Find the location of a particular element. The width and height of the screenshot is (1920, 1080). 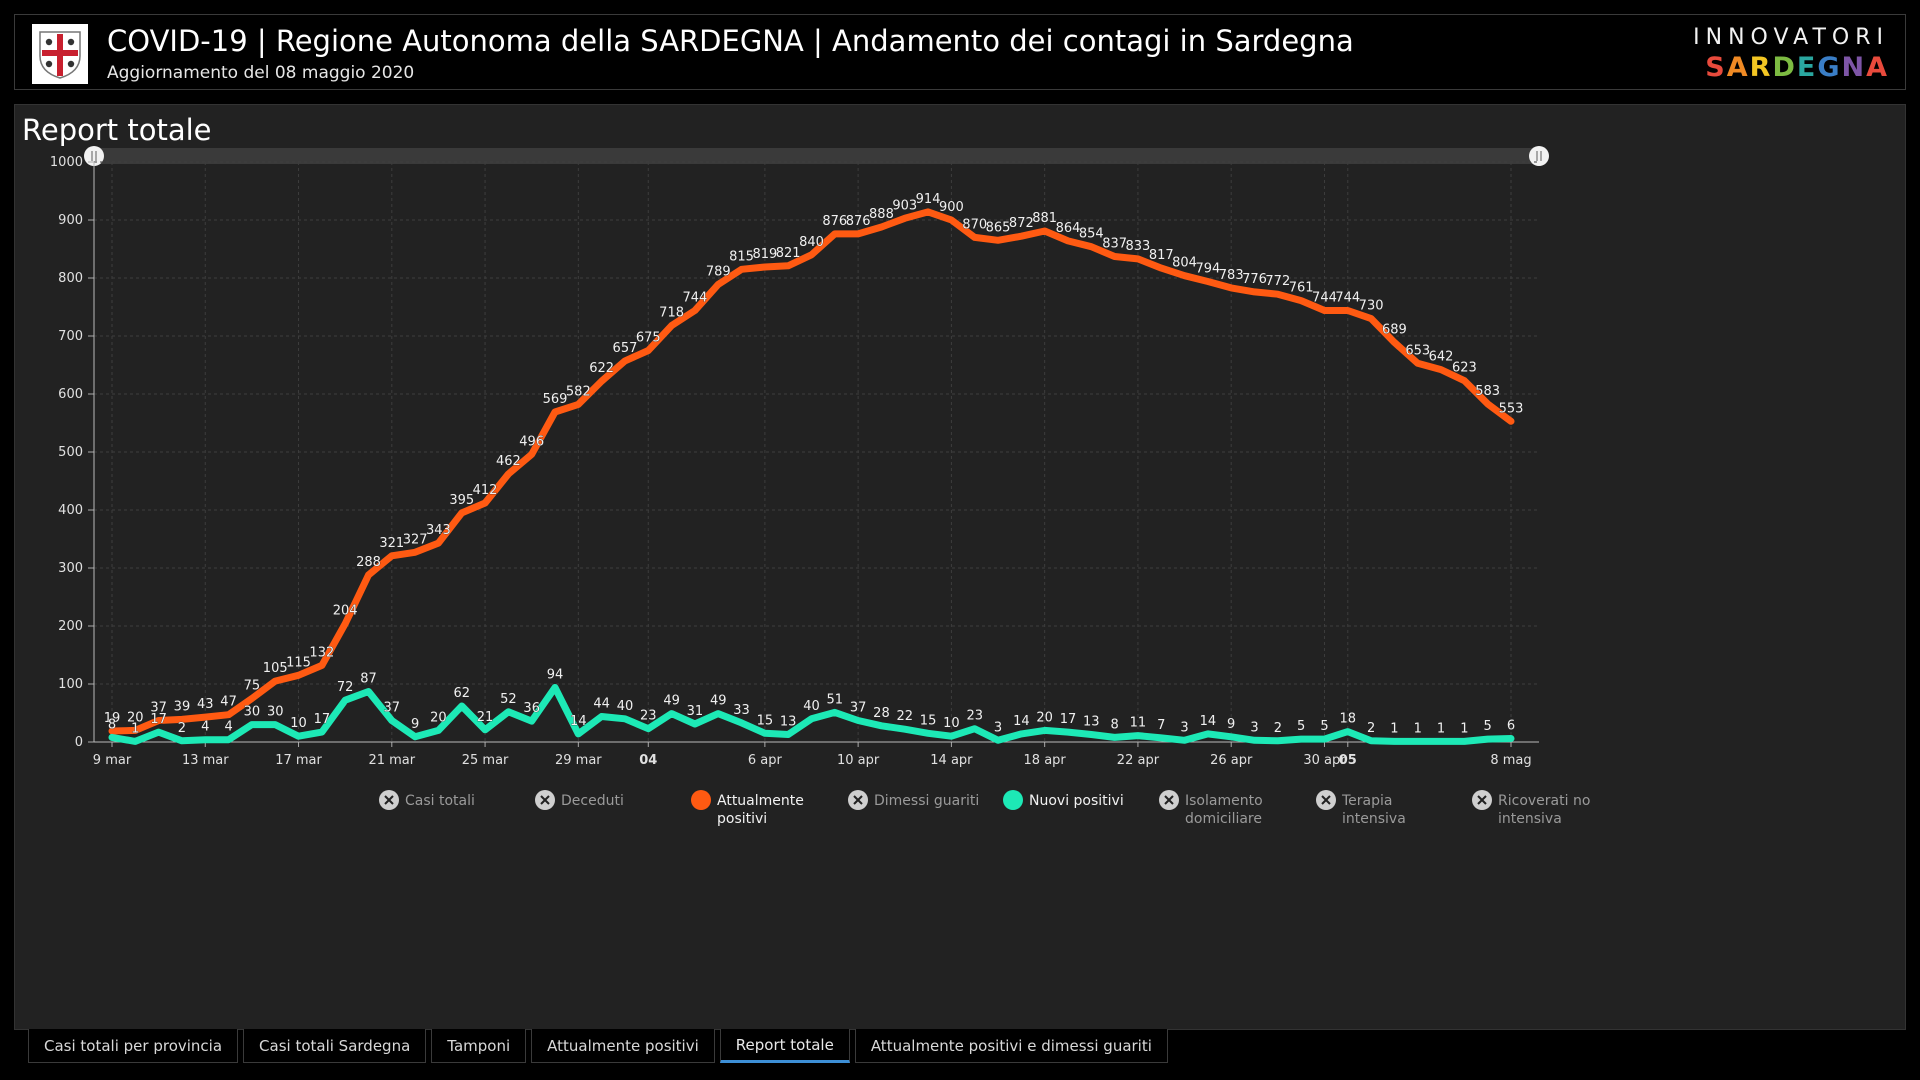

x-tick-label: 18 apr is located at coordinates (1045, 760).